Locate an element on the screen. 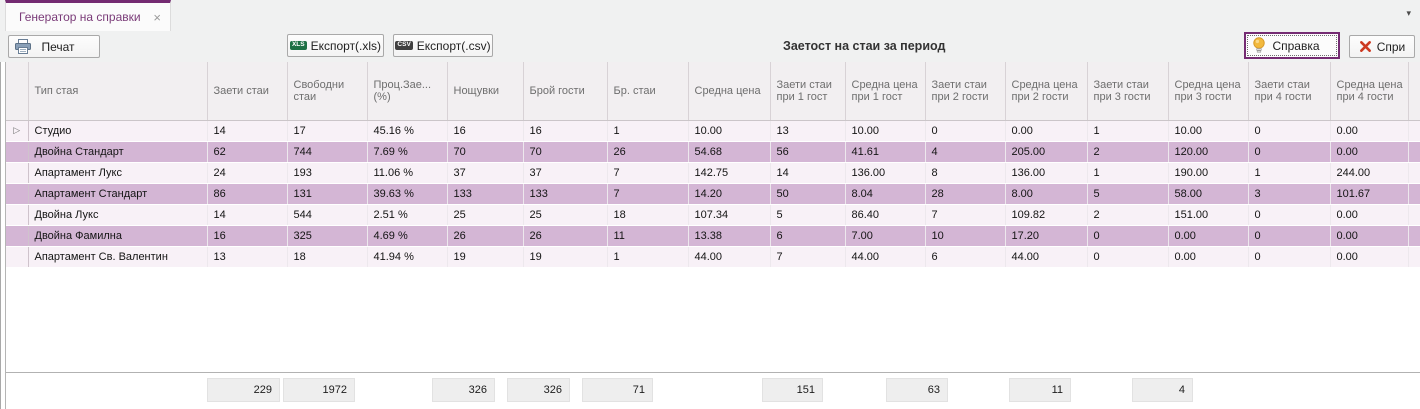 Image resolution: width=1420 pixels, height=409 pixels. cell: 8.04 is located at coordinates (885, 194).